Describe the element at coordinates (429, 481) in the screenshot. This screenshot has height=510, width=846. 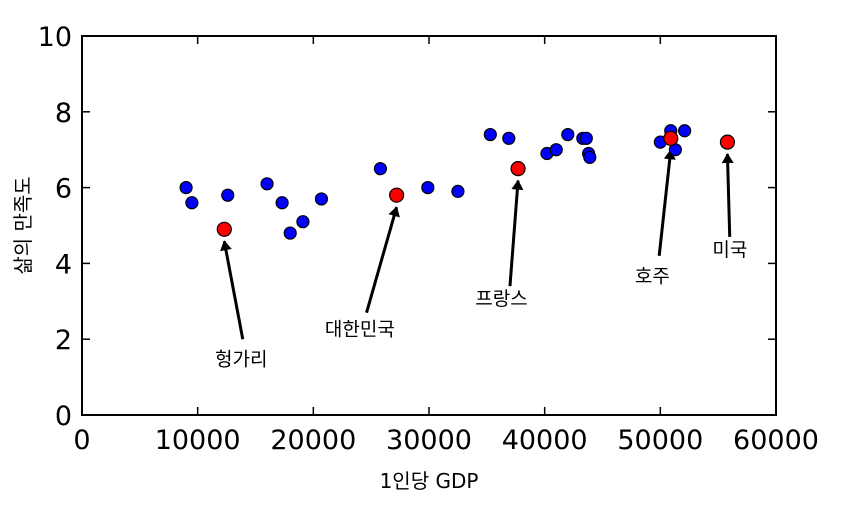
I see `x-axis-label: 1인당 GDP` at that location.